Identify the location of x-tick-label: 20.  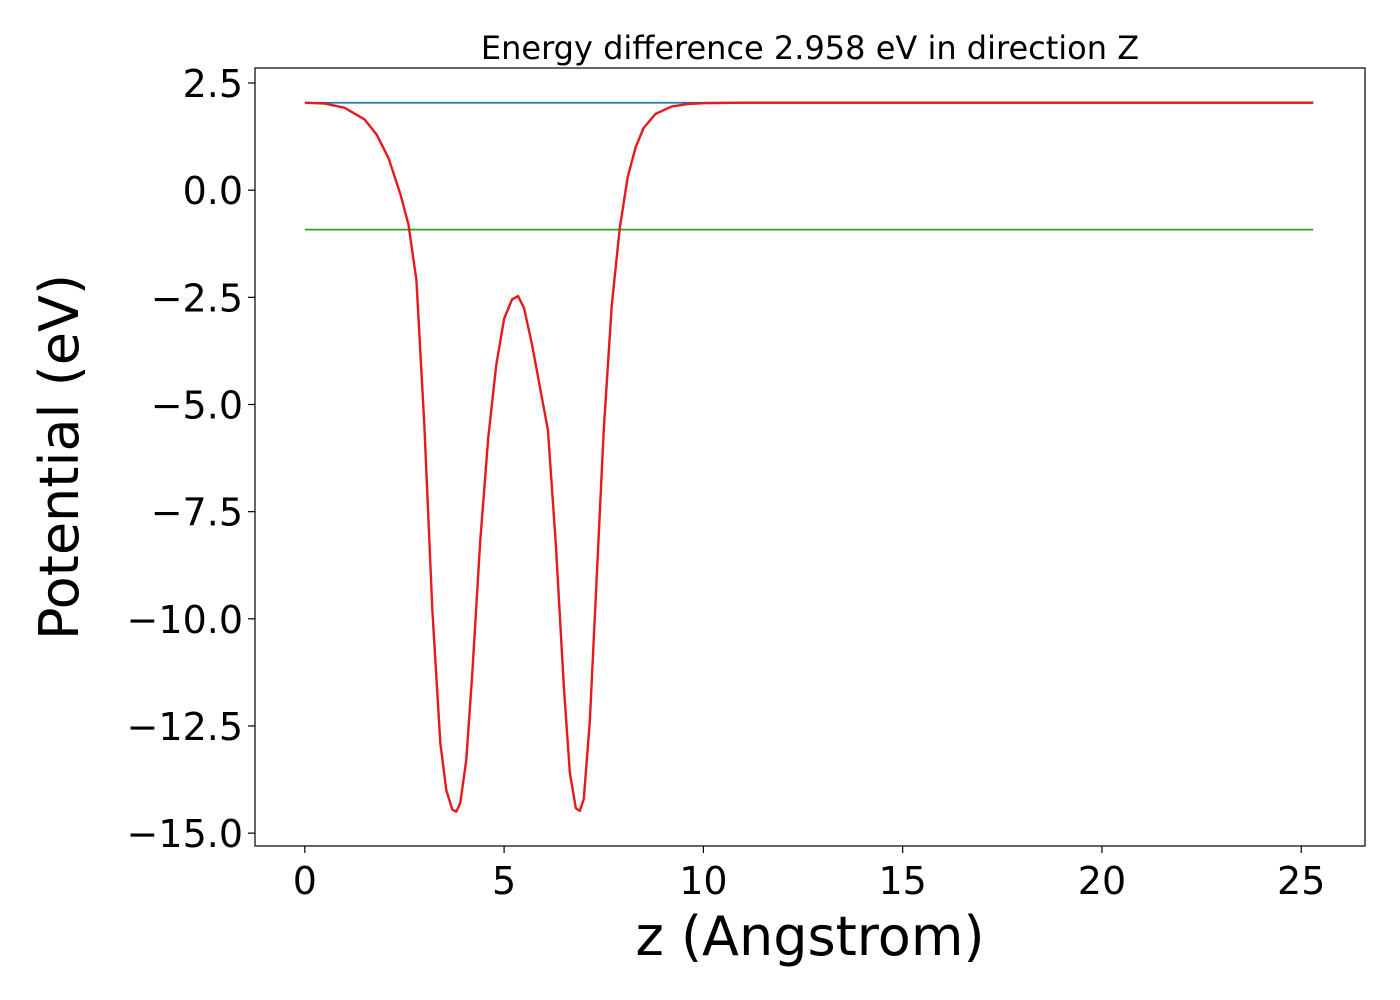
(1102, 881).